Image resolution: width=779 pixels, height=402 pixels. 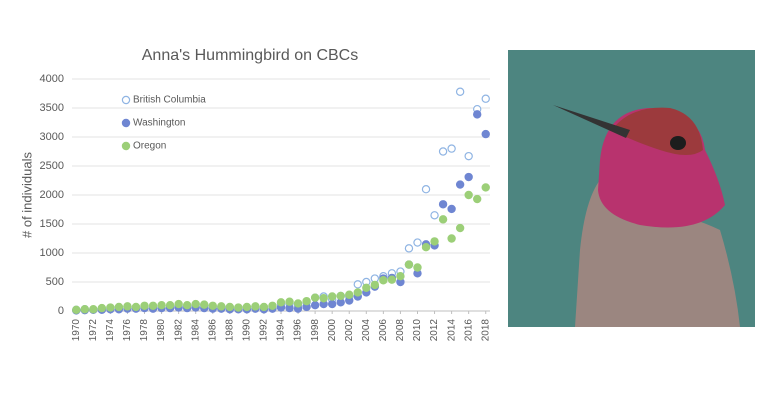 What do you see at coordinates (212, 330) in the screenshot?
I see `x-tick-label: 1986` at bounding box center [212, 330].